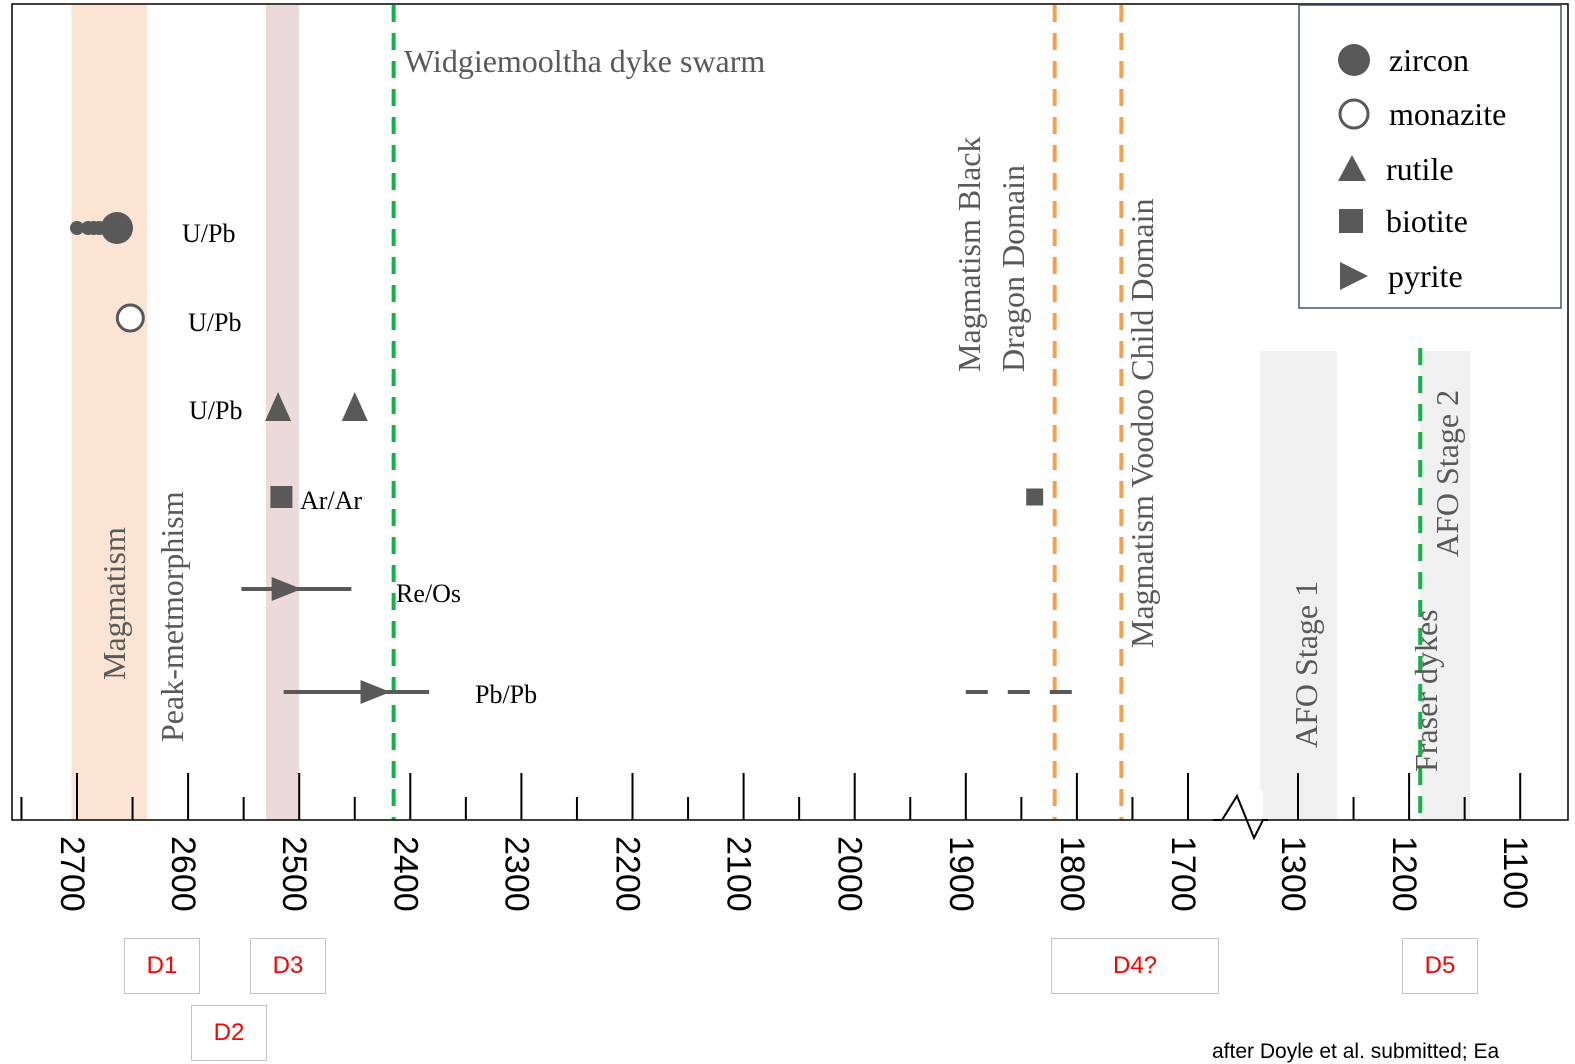 This screenshot has width=1575, height=1064. What do you see at coordinates (850, 874) in the screenshot?
I see `x-tick-label-2000: 2000` at bounding box center [850, 874].